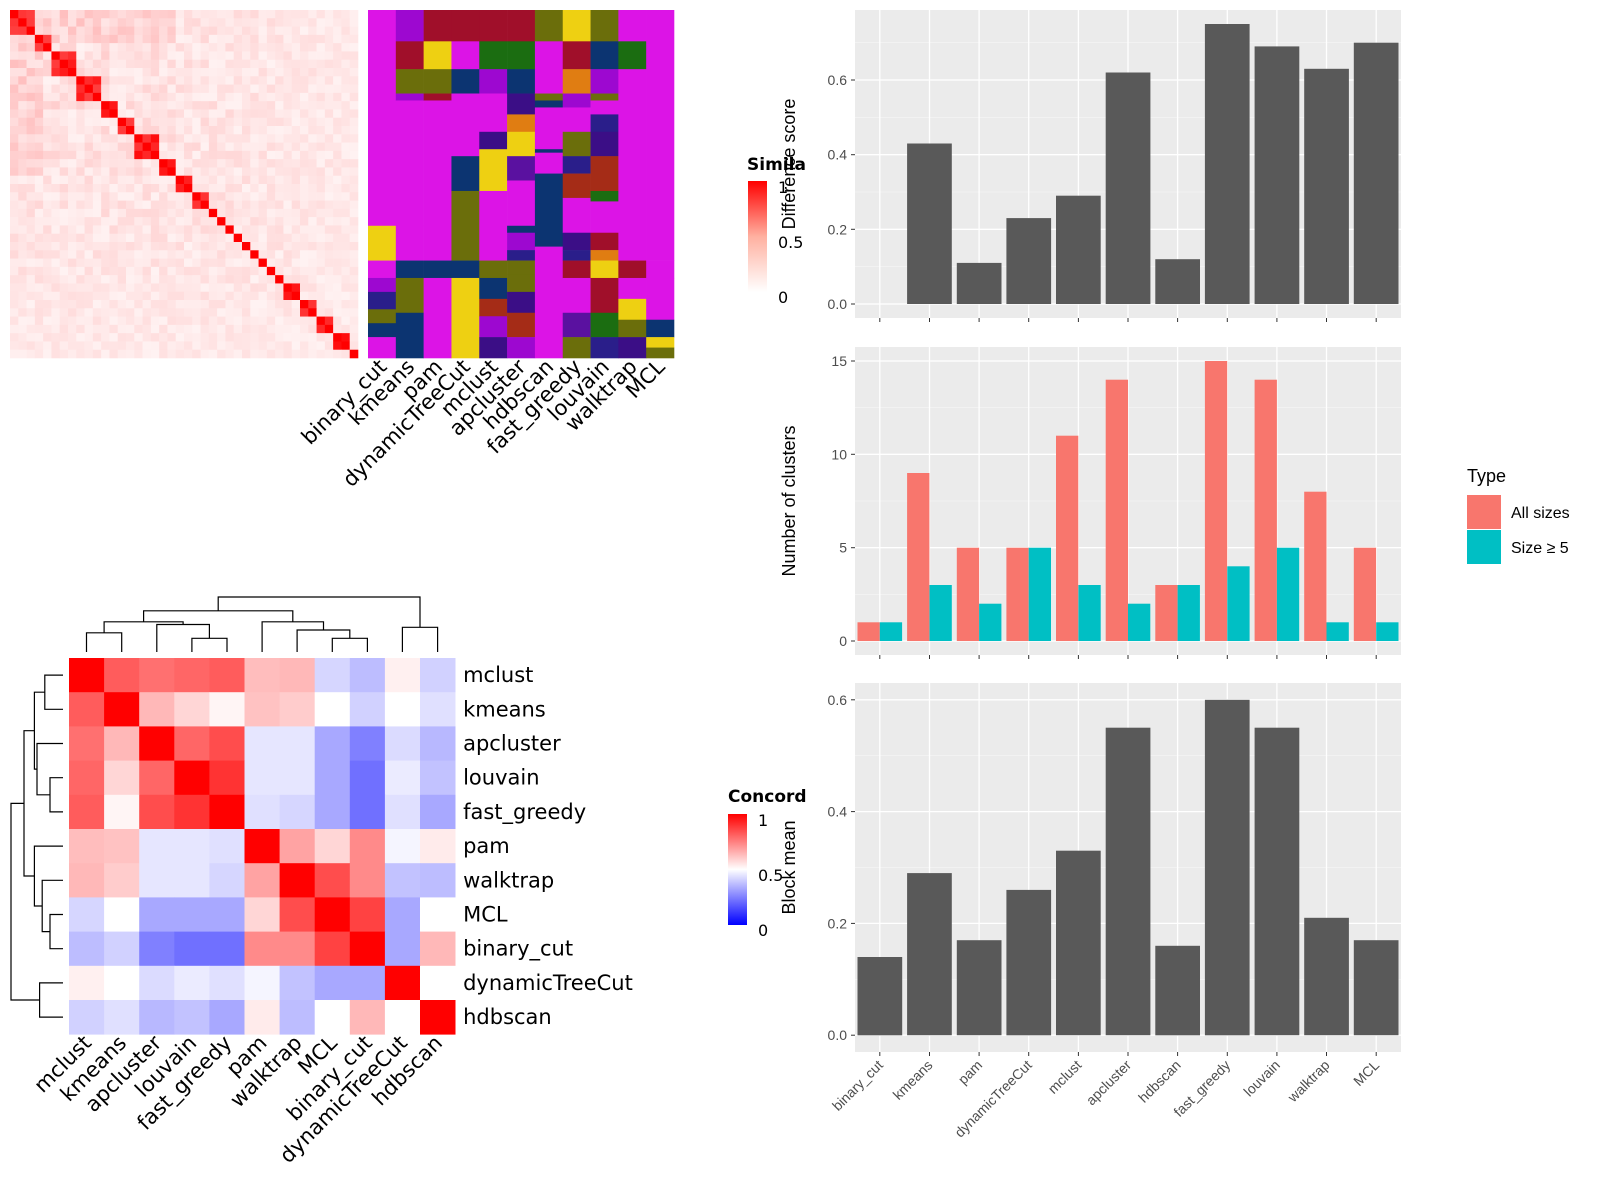 The width and height of the screenshot is (1600, 1200). Describe the element at coordinates (767, 863) in the screenshot. I see `concordance-legend: Concord 1 0.5 0` at that location.